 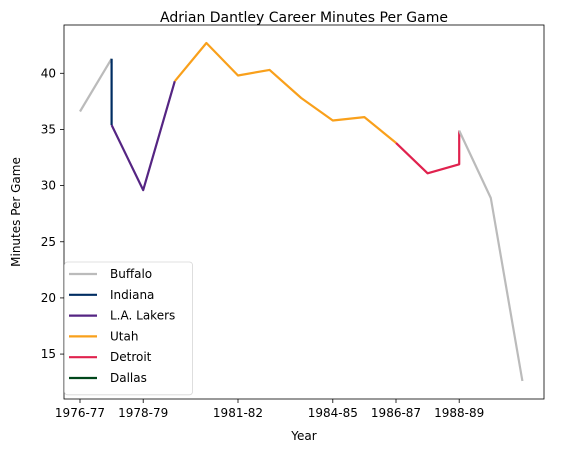 I want to click on x-tick-label: 1981-82, so click(x=238, y=413).